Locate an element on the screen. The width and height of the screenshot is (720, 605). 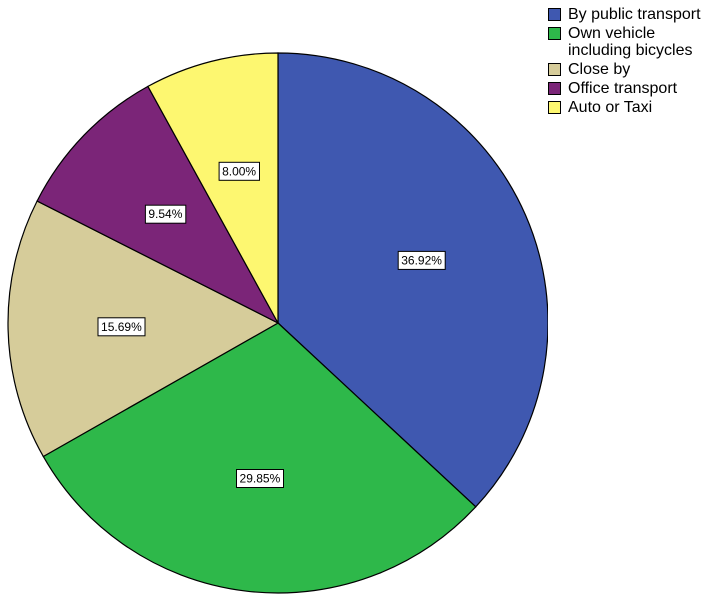
legend-item-office-transport: Office transport is located at coordinates (633, 88).